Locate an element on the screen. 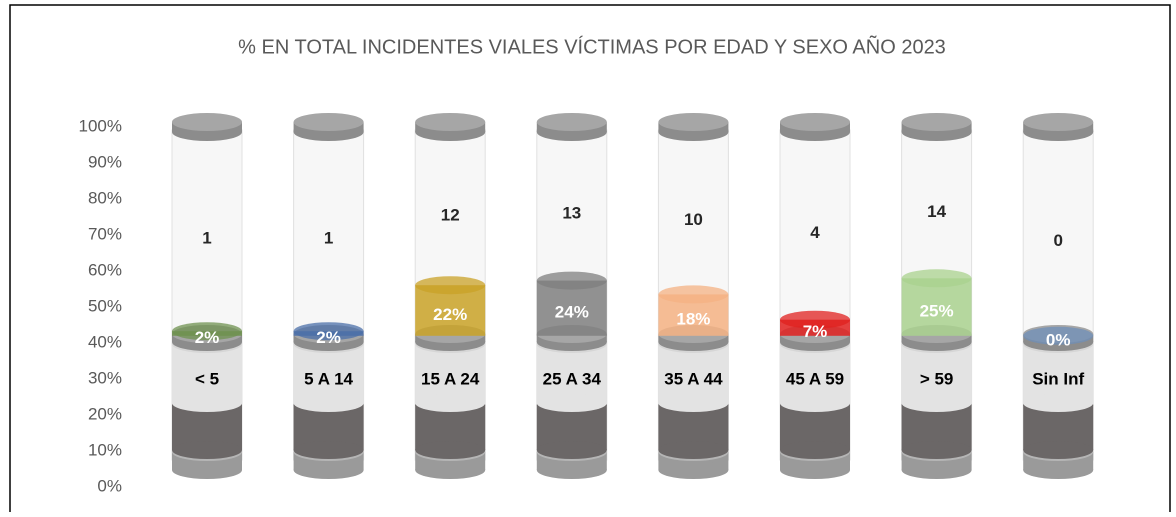 The image size is (1176, 517). value-label: 18% is located at coordinates (693, 319).